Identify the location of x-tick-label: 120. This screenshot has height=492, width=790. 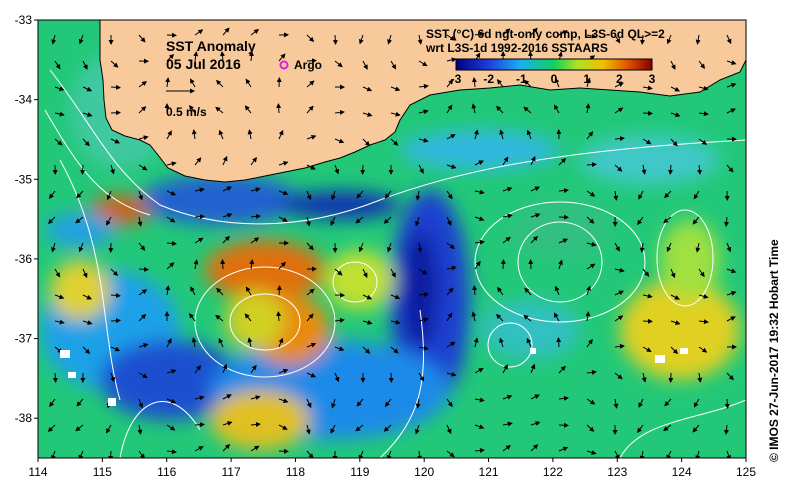
(424, 472).